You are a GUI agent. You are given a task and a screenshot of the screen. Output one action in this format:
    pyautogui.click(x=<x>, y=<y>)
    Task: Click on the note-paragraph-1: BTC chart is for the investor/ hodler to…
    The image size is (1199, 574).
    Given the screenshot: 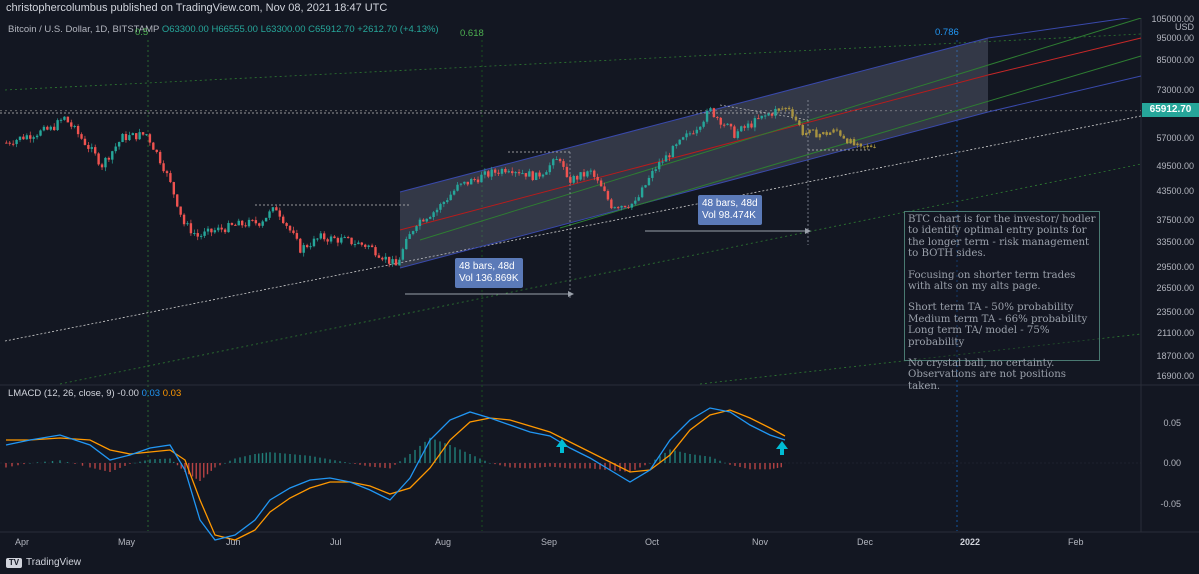 What is the action you would take?
    pyautogui.click(x=1002, y=237)
    